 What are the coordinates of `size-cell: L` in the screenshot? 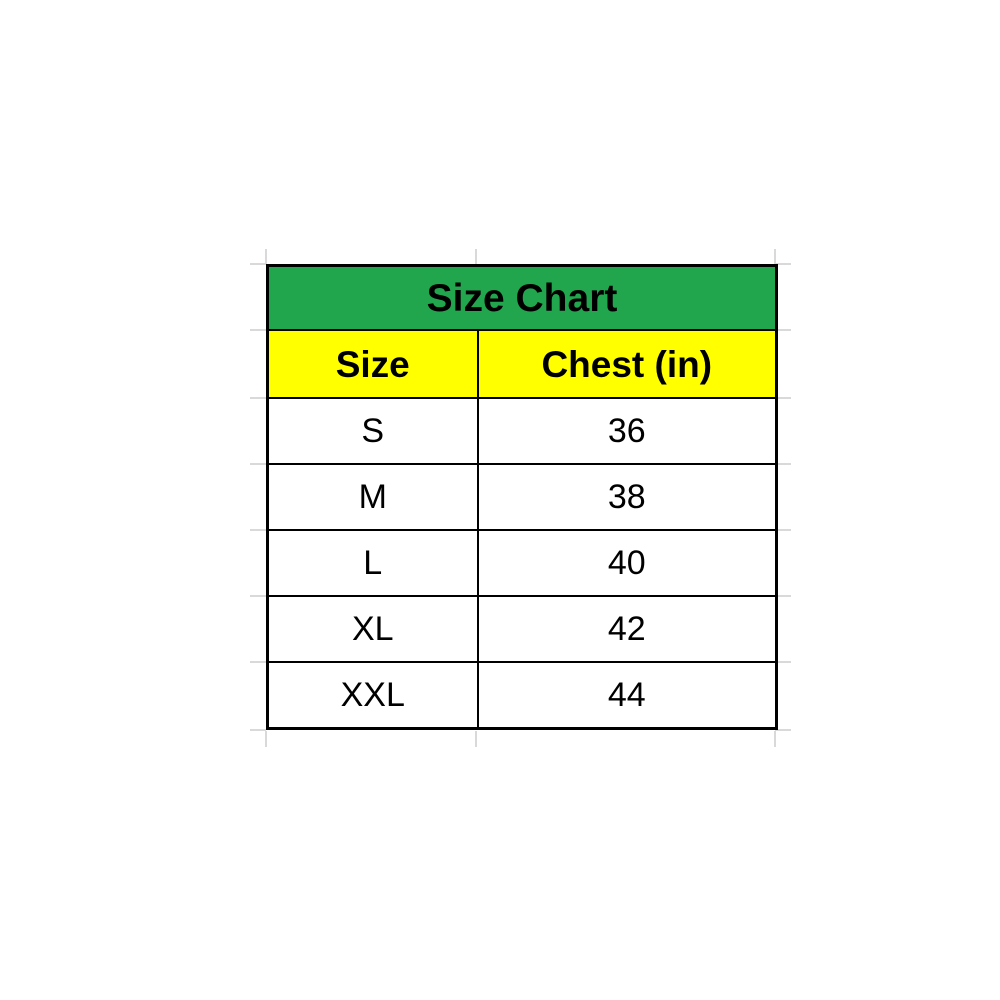 It's located at (372, 563).